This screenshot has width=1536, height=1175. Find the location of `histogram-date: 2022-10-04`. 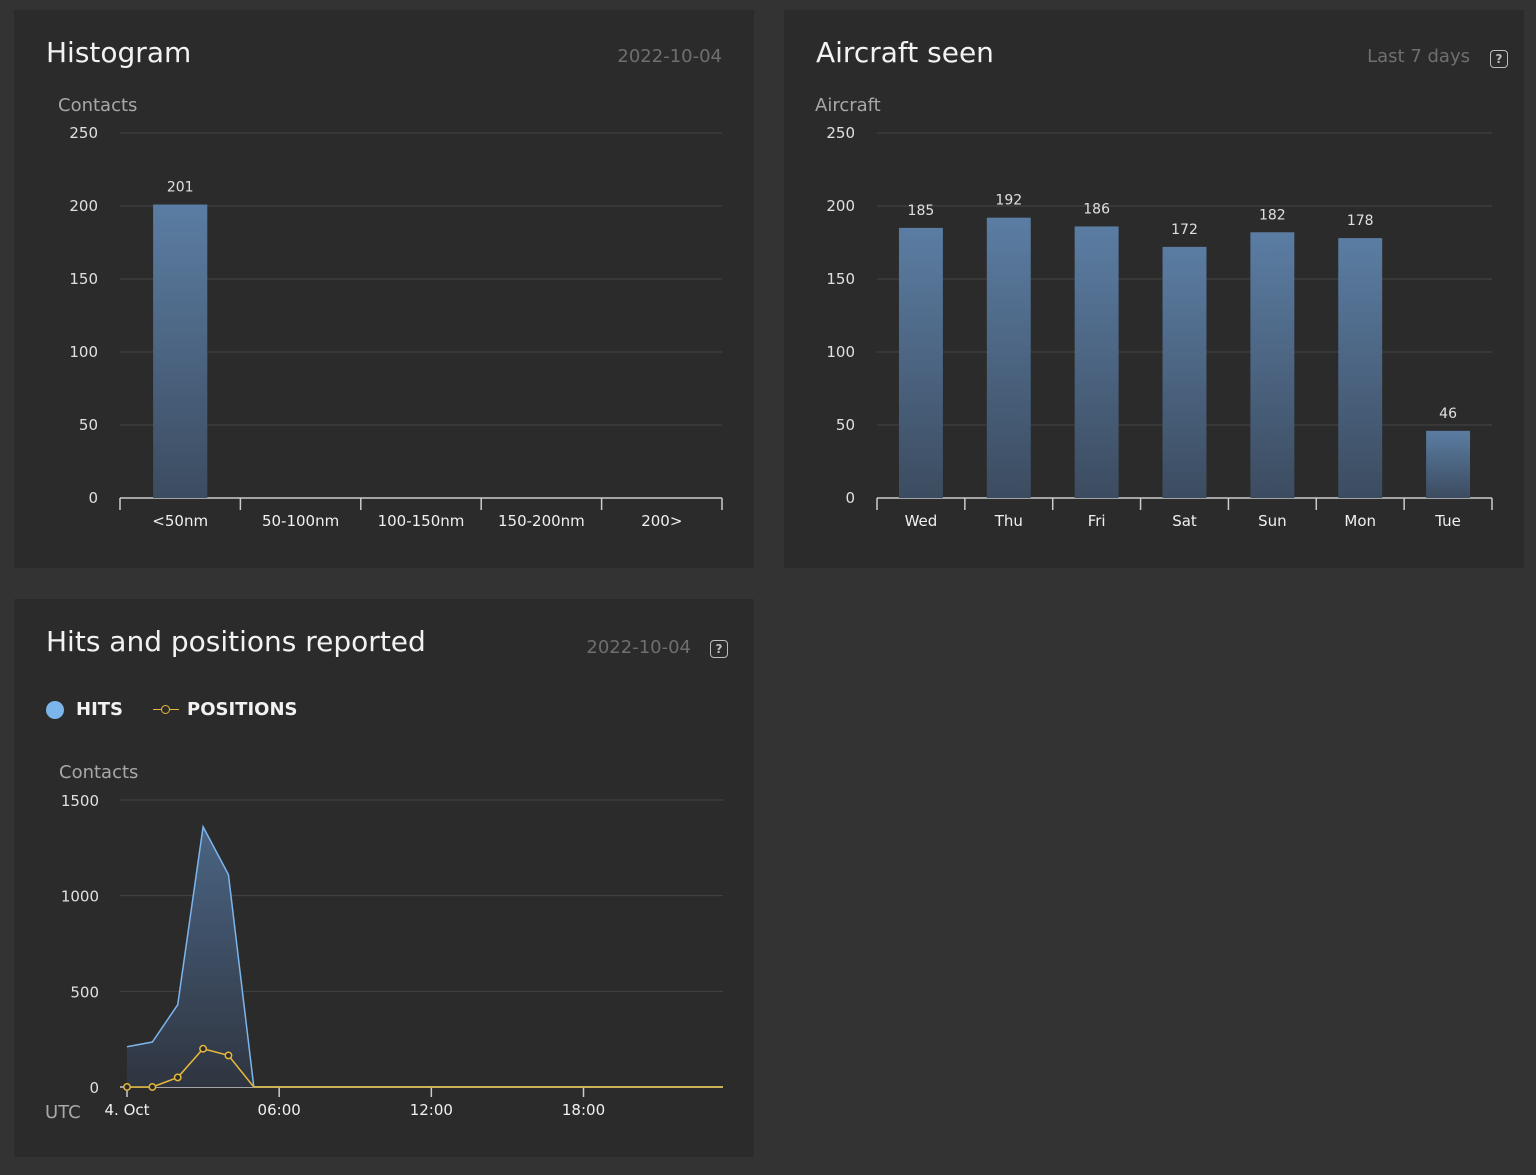

histogram-date: 2022-10-04 is located at coordinates (669, 56).